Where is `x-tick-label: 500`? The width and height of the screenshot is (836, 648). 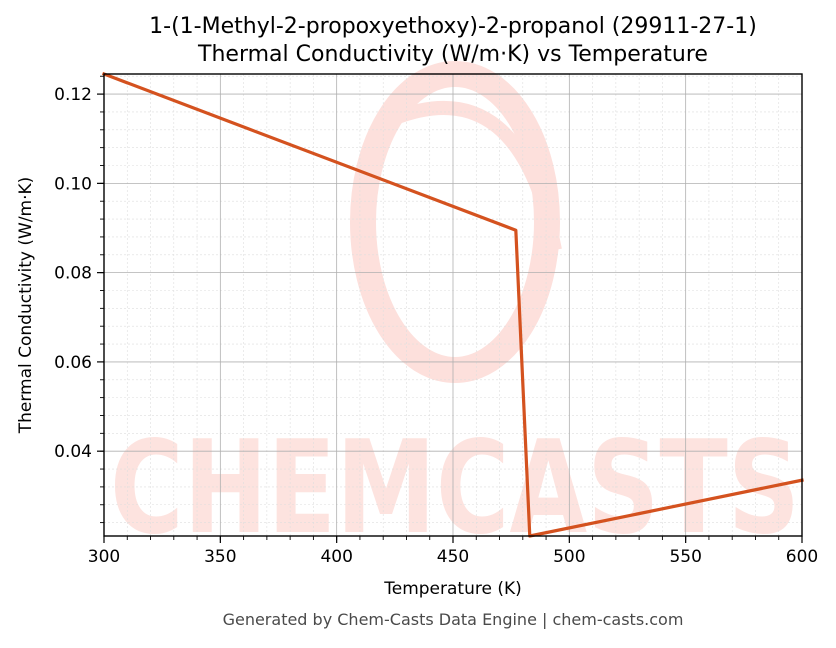 x-tick-label: 500 is located at coordinates (569, 557).